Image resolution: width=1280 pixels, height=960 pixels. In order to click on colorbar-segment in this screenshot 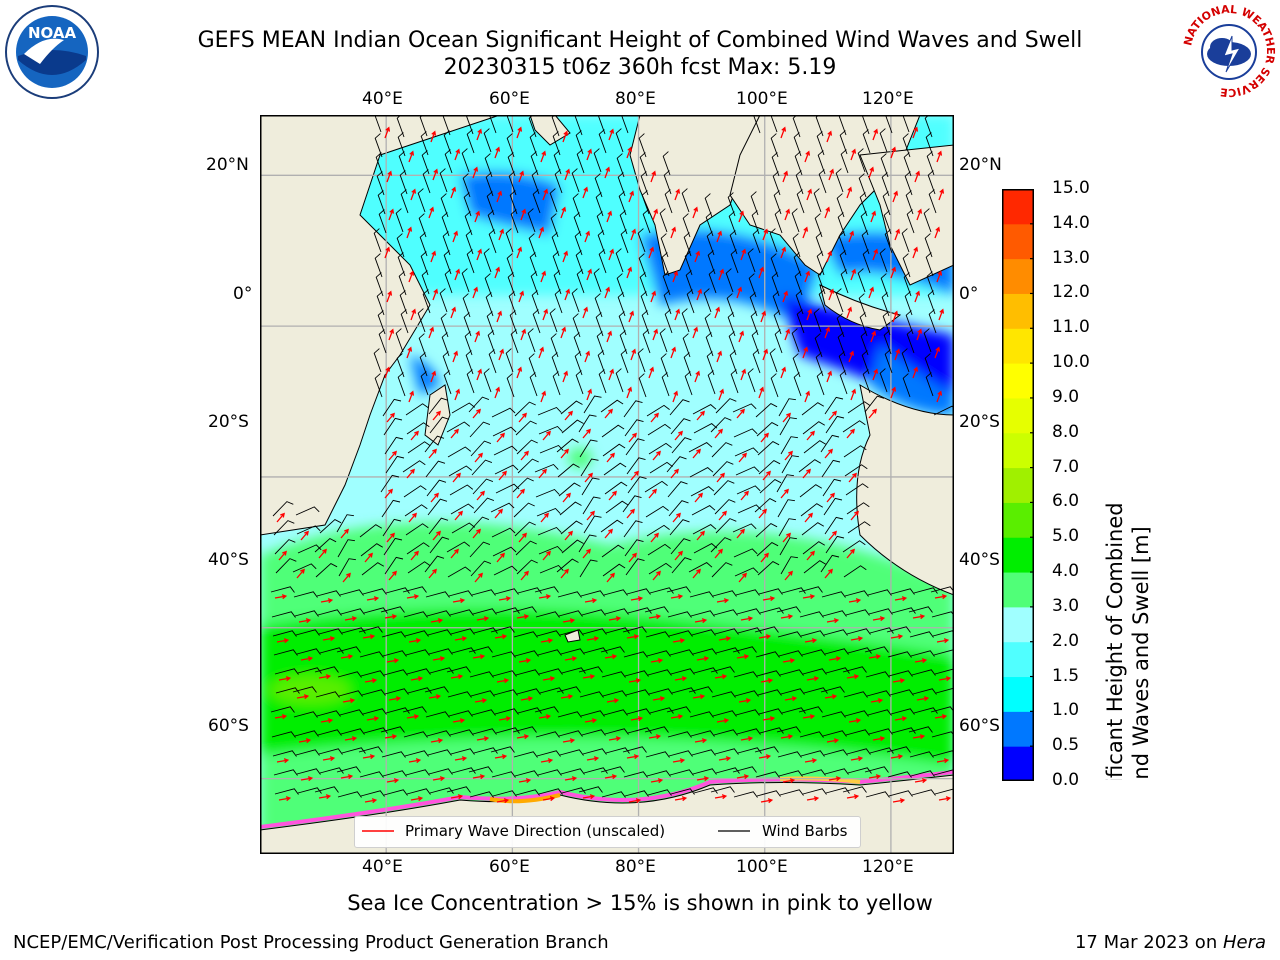, I will do `click(1018, 346)`.